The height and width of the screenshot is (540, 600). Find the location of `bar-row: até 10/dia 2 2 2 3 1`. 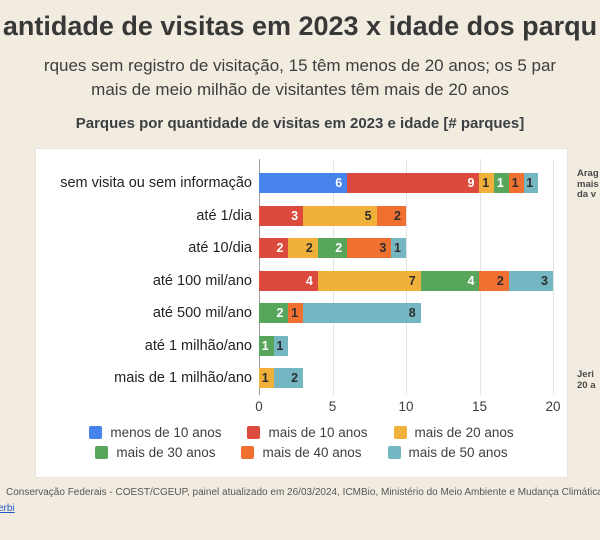

bar-row: até 10/dia 2 2 2 3 1 is located at coordinates (301, 248).